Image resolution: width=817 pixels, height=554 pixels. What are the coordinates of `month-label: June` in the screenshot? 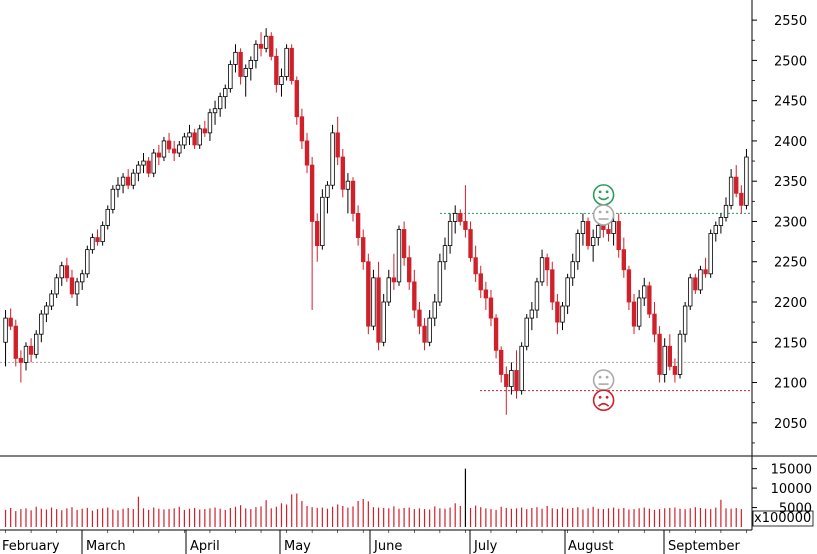 It's located at (387, 546).